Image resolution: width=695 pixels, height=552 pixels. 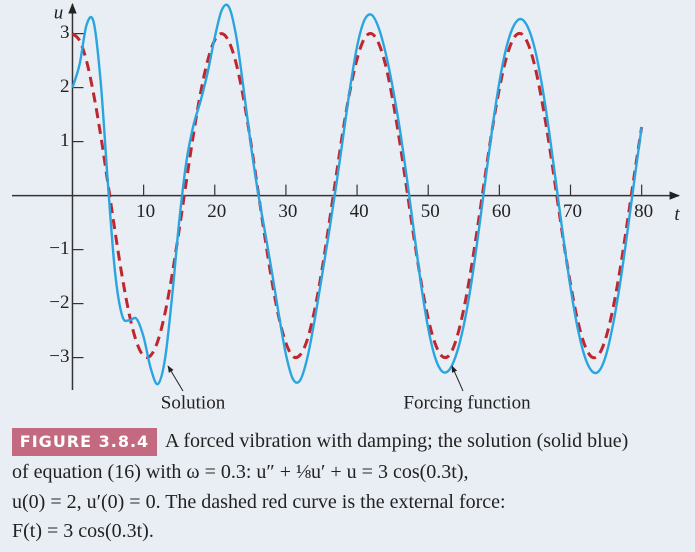 What do you see at coordinates (145, 211) in the screenshot?
I see `x-tick-label: 10` at bounding box center [145, 211].